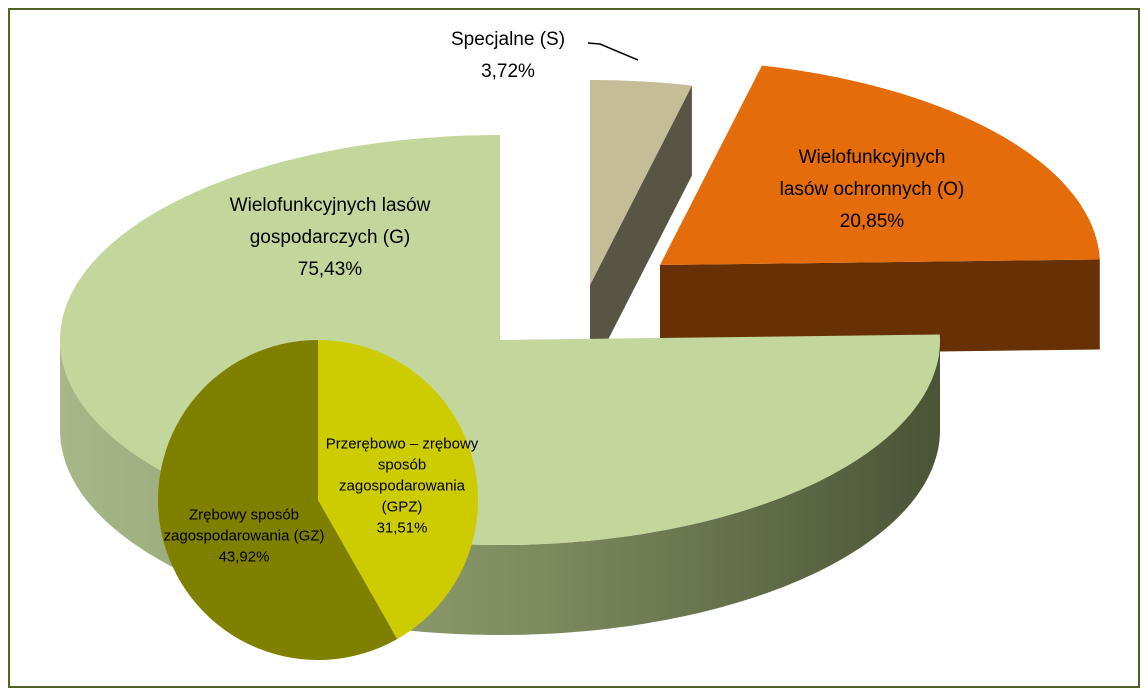 The width and height of the screenshot is (1148, 696). I want to click on inner-pie, so click(318, 499).